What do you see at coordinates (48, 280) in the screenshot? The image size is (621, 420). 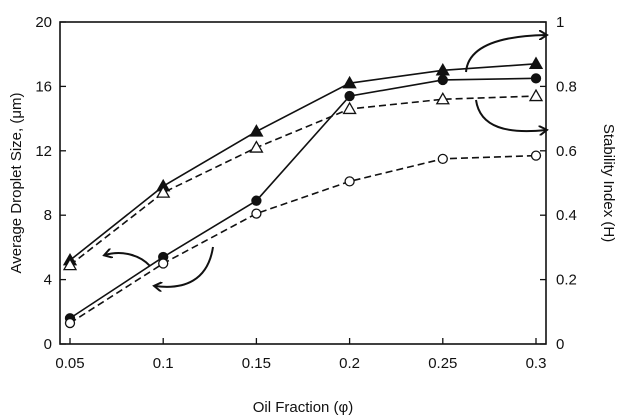 I see `left-y-tick-label: 4` at bounding box center [48, 280].